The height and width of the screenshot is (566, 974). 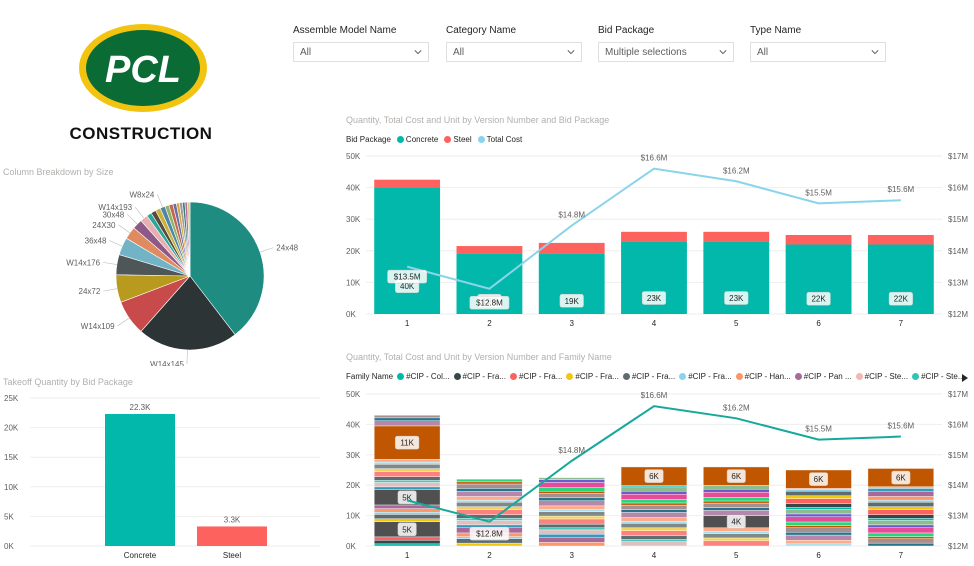 What do you see at coordinates (351, 314) in the screenshot?
I see `y-tick-label: 0K` at bounding box center [351, 314].